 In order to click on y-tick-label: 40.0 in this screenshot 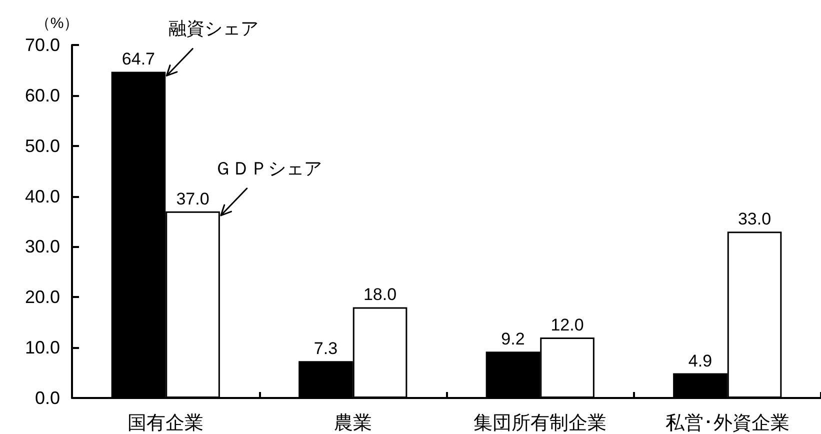, I will do `click(42, 196)`.